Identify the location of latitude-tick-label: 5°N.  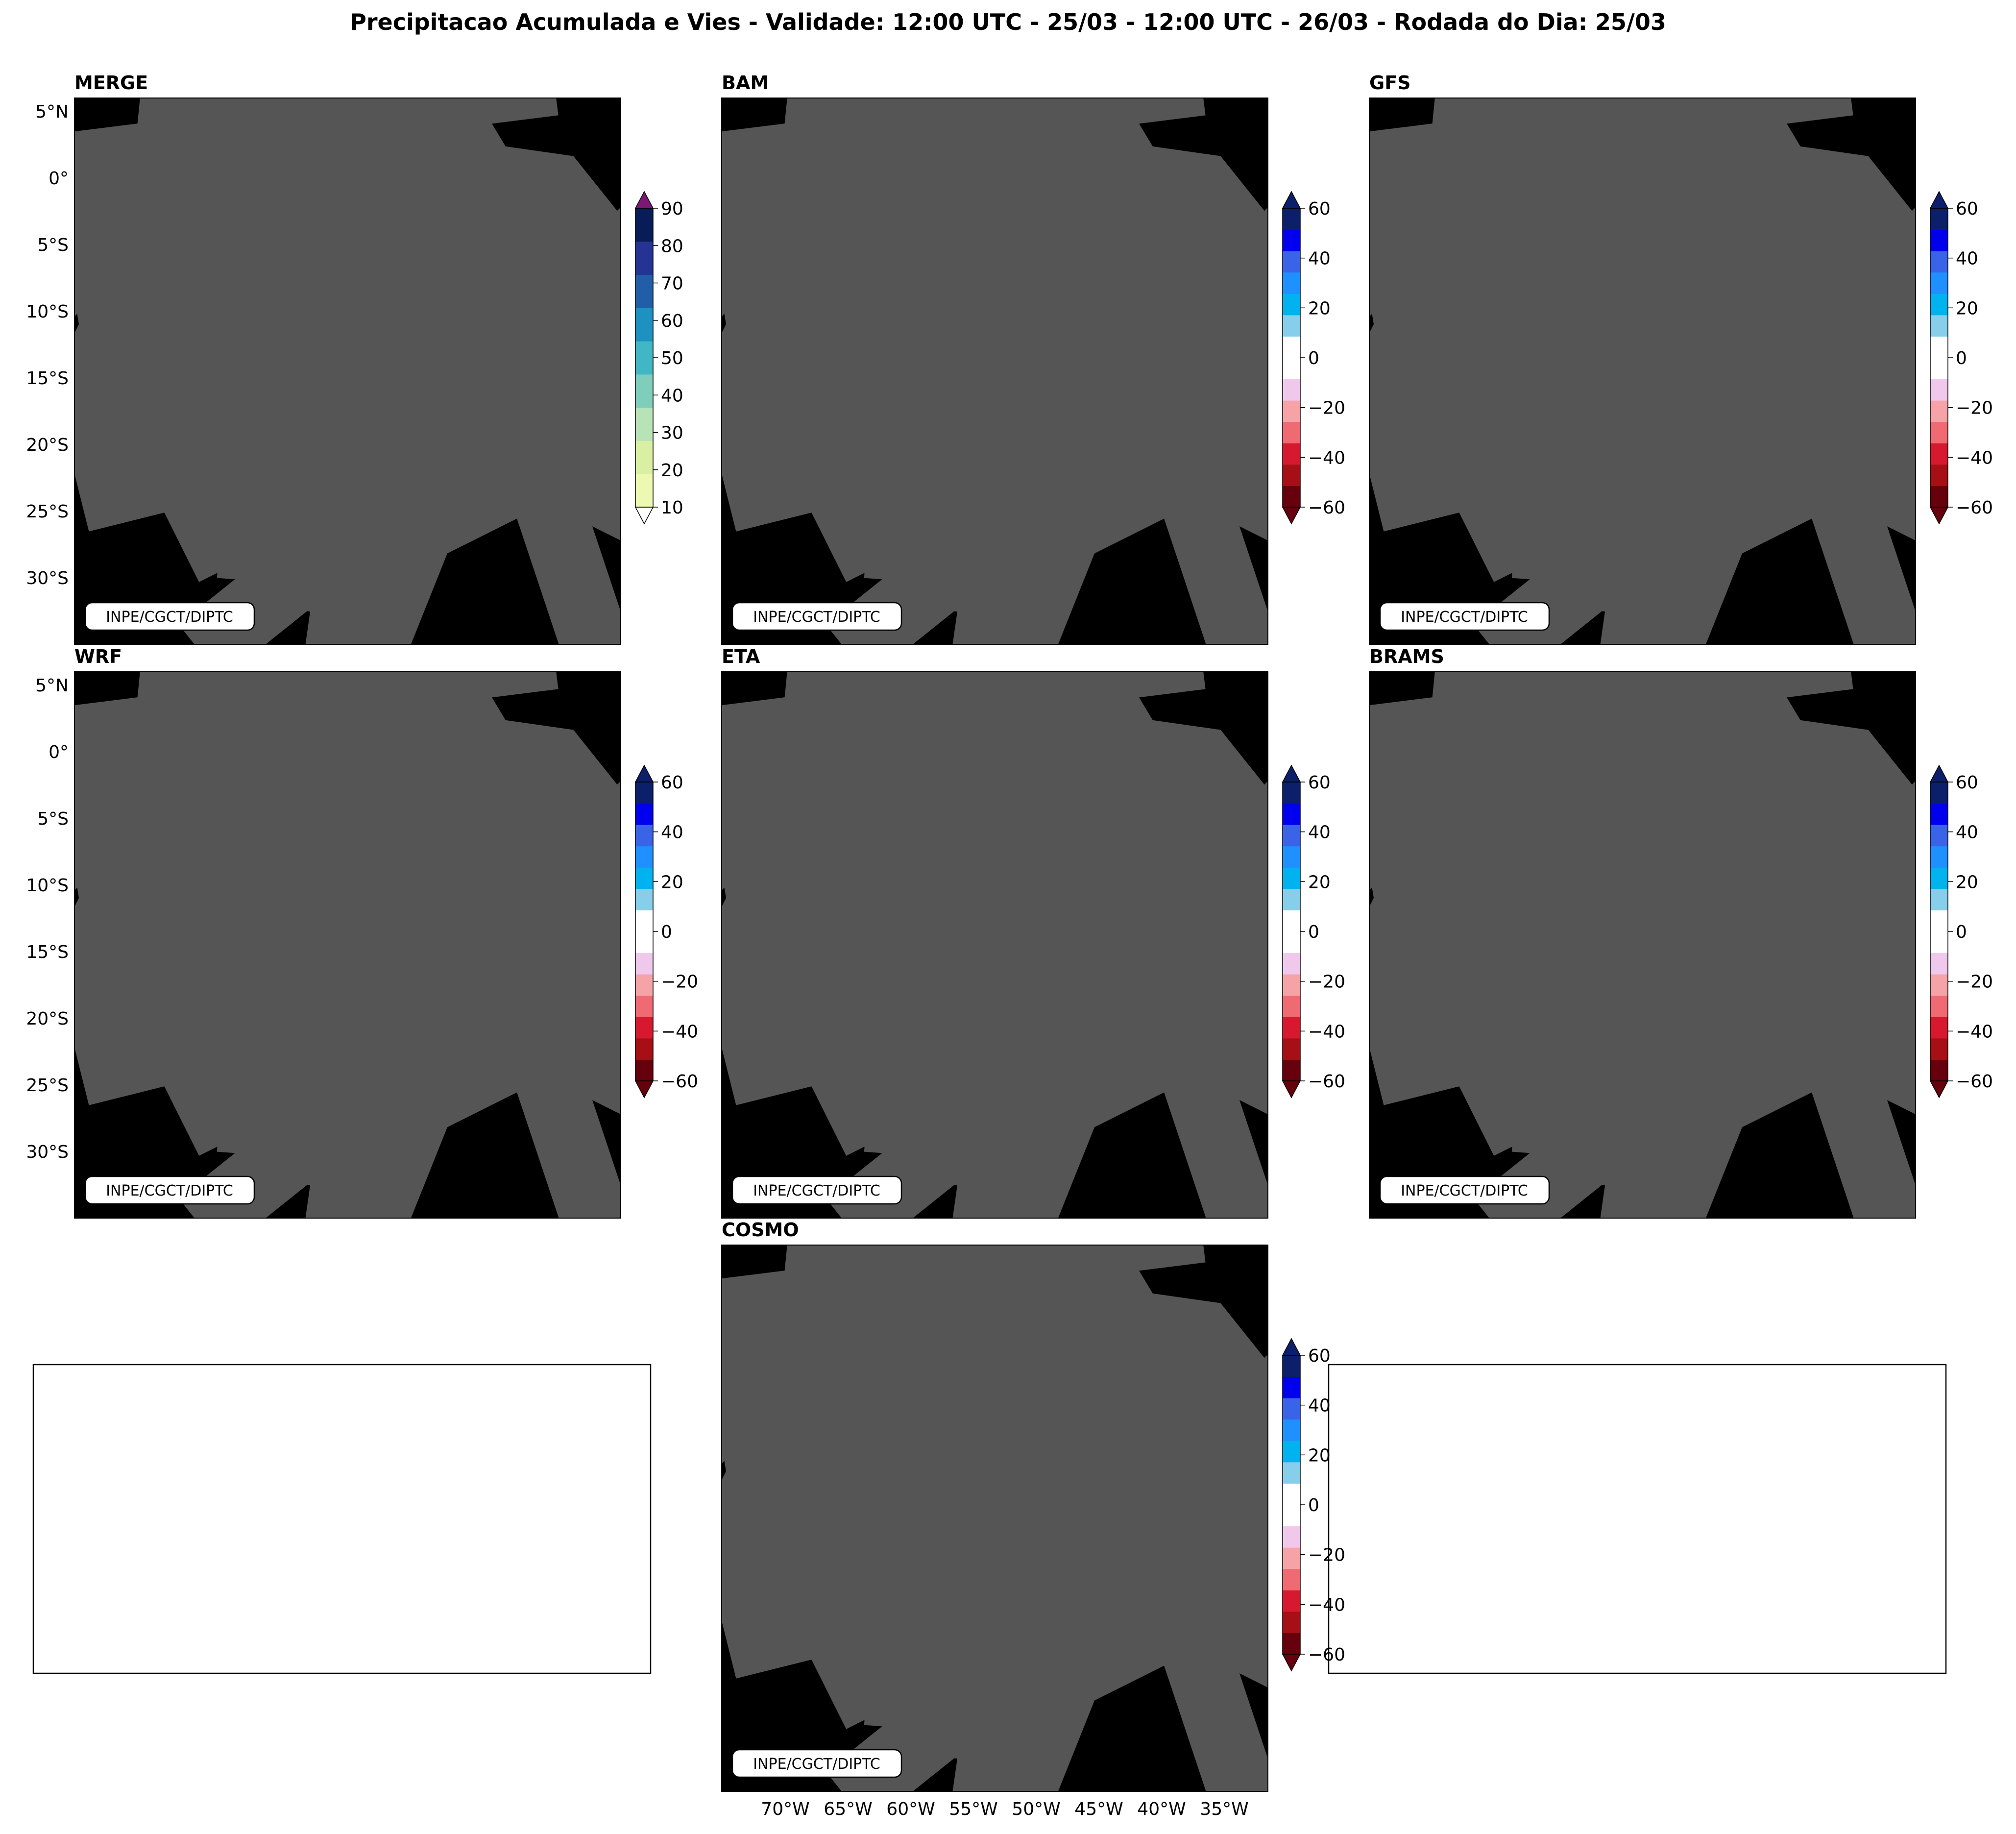
(52, 686).